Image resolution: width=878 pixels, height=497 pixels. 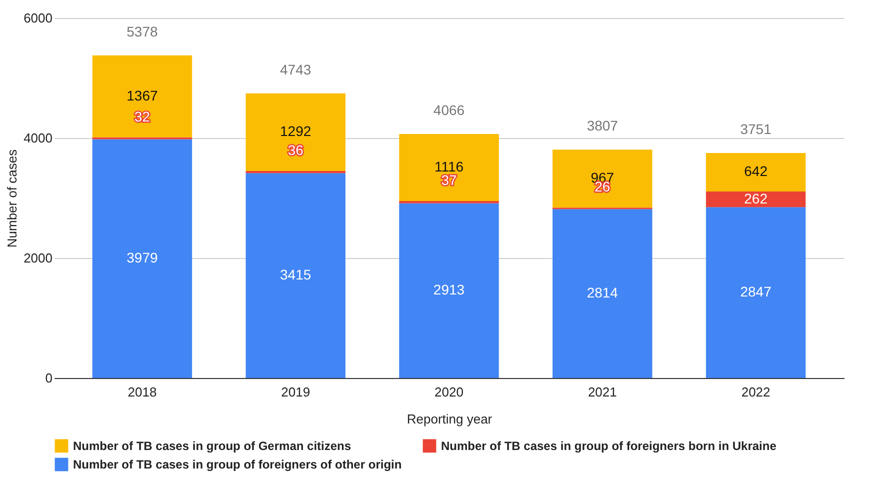 I want to click on x-tick-label: 2019, so click(x=295, y=392).